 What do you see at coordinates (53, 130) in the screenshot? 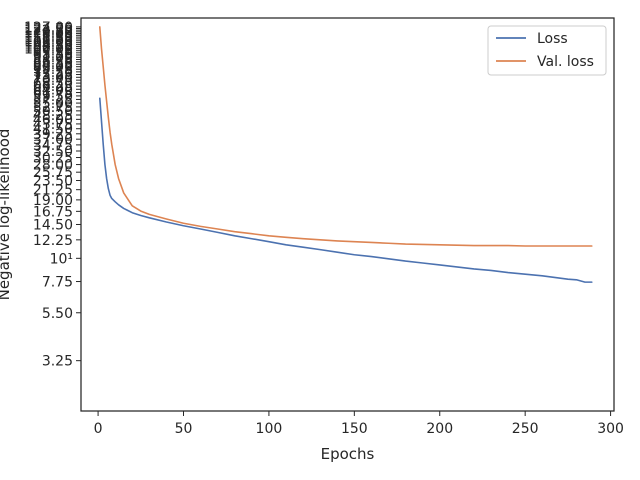
I see `y-tick-label: 41.50` at bounding box center [53, 130].